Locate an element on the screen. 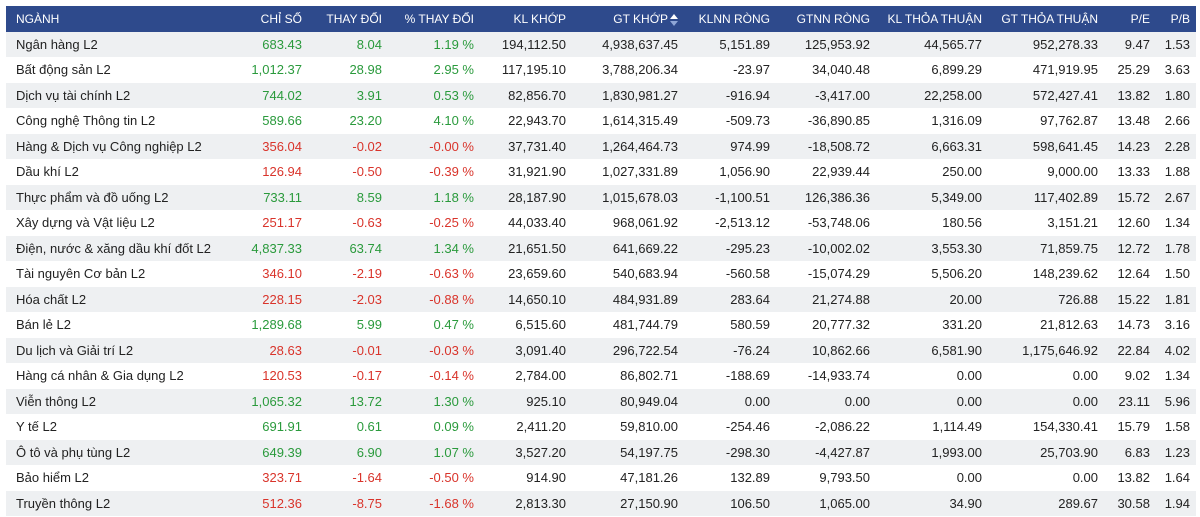  cell-pb: 1.80 is located at coordinates (1176, 95).